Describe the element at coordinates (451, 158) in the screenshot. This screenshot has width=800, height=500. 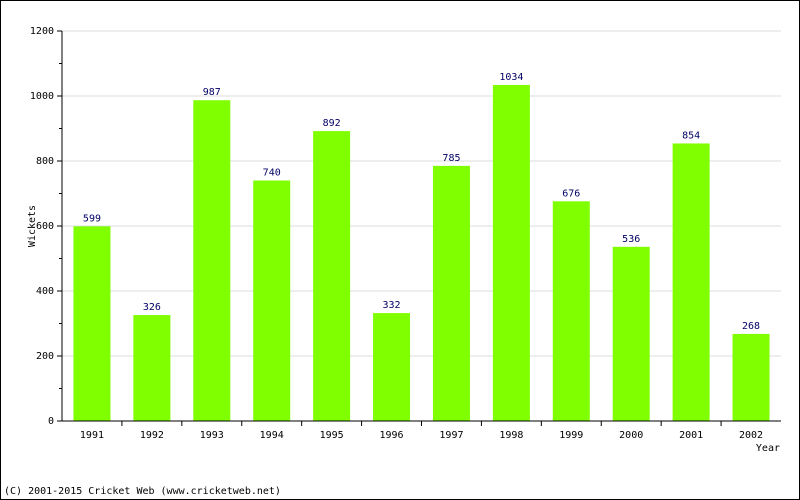
I see `data-label: 785` at that location.